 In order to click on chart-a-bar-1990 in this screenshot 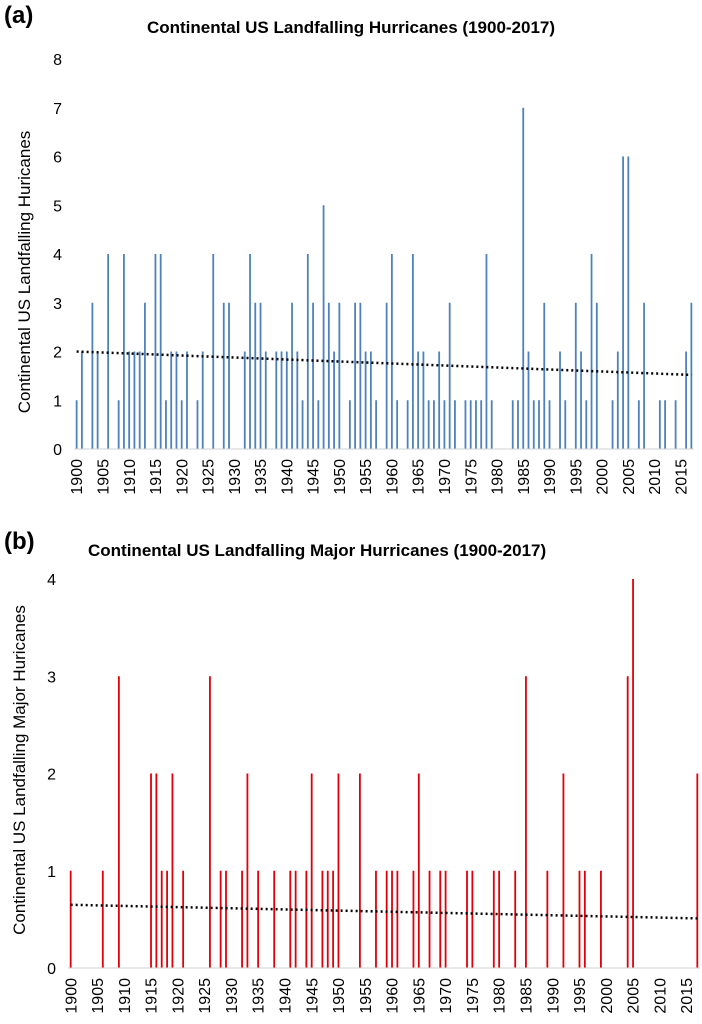, I will do `click(549, 424)`.